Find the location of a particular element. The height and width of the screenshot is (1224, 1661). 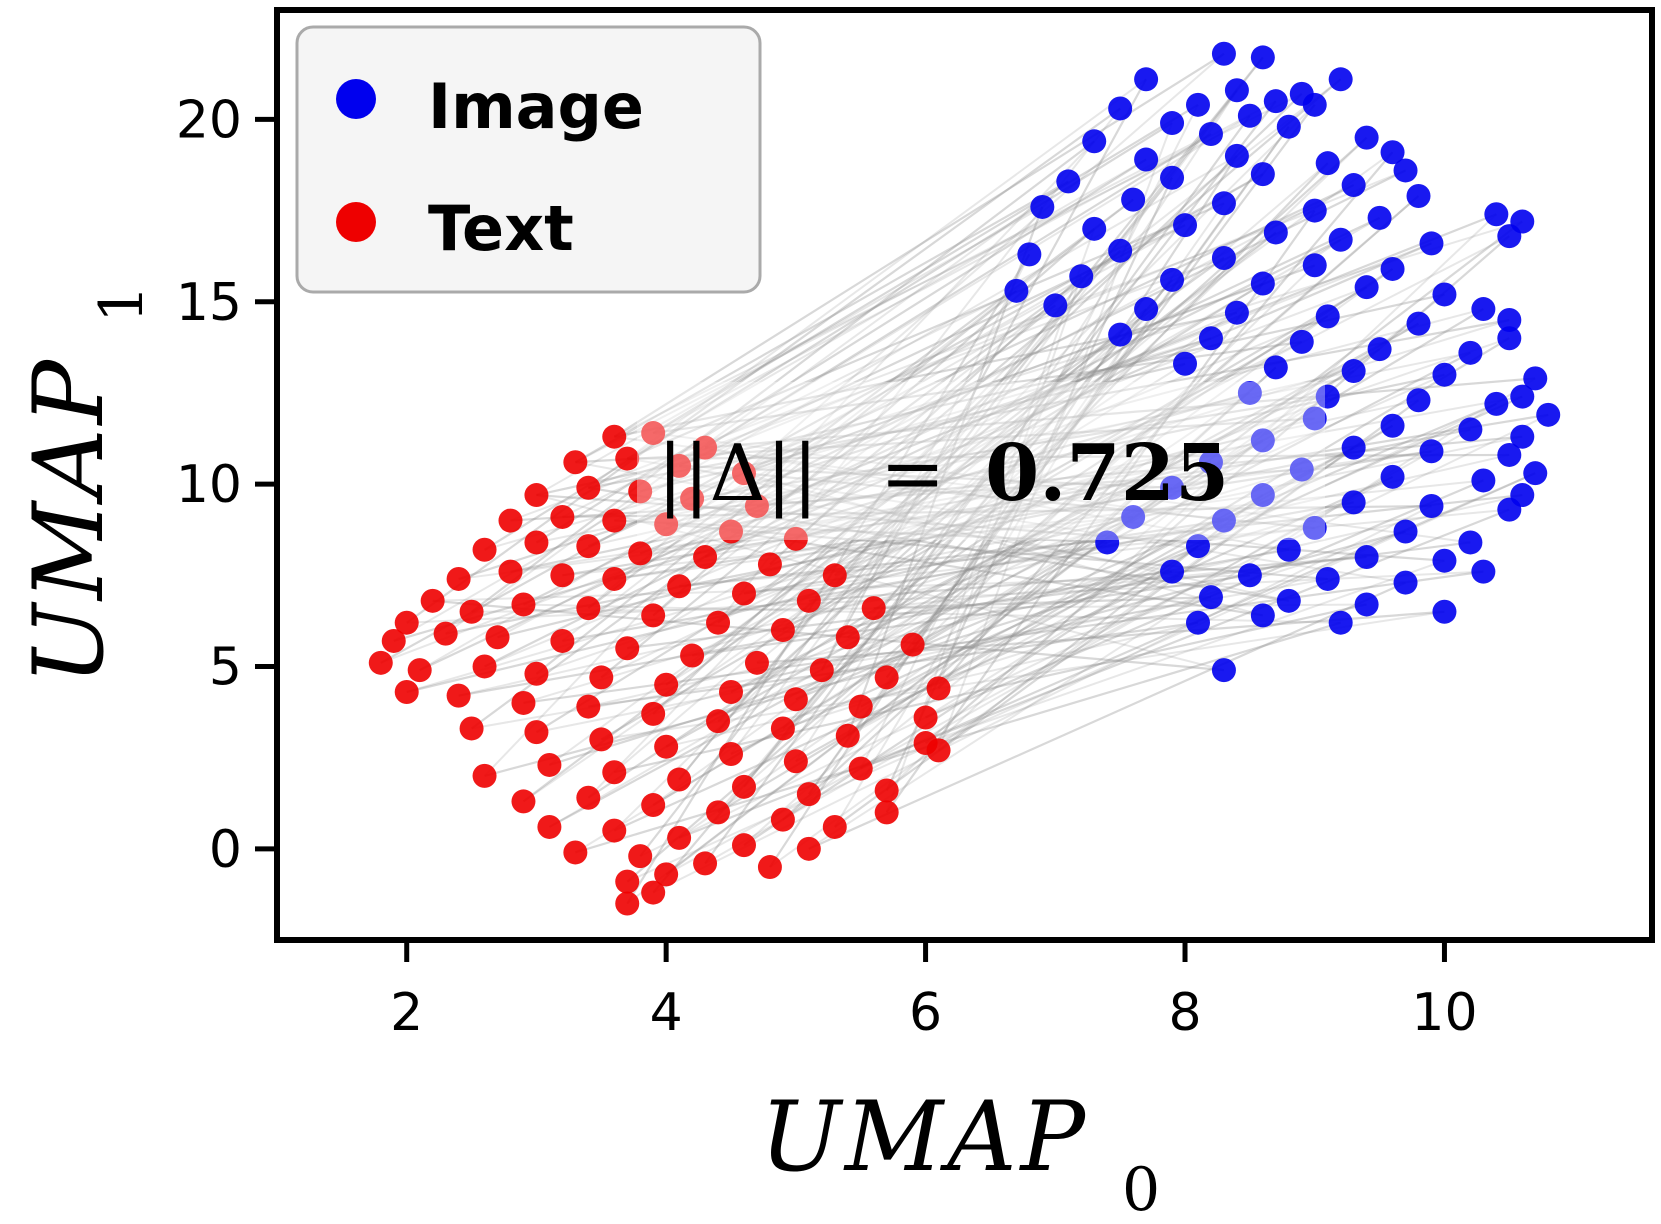

x-tick-label: 10 is located at coordinates (1444, 1013).